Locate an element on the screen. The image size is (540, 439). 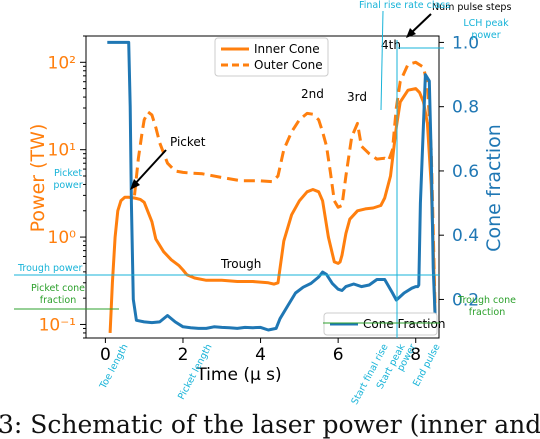
pulse-steps-arrowhead is located at coordinates (411, 33).